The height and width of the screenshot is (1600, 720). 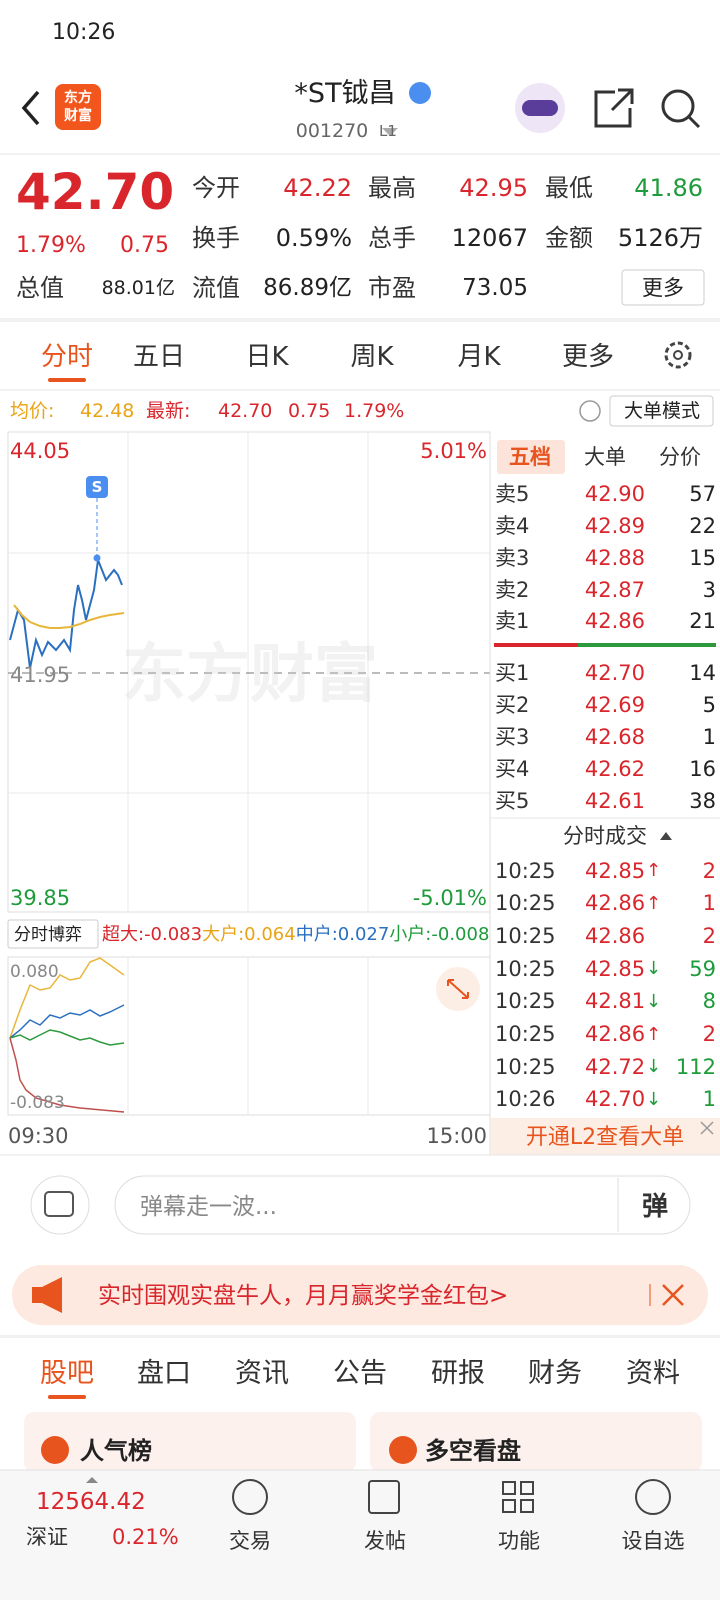 What do you see at coordinates (495, 287) in the screenshot?
I see `field-value: 73.05` at bounding box center [495, 287].